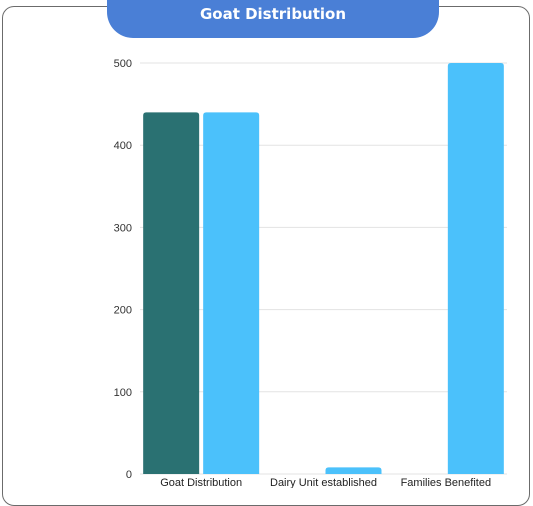 This screenshot has width=533, height=506. Describe the element at coordinates (446, 482) in the screenshot. I see `x-tick-label: Families Benefited` at that location.